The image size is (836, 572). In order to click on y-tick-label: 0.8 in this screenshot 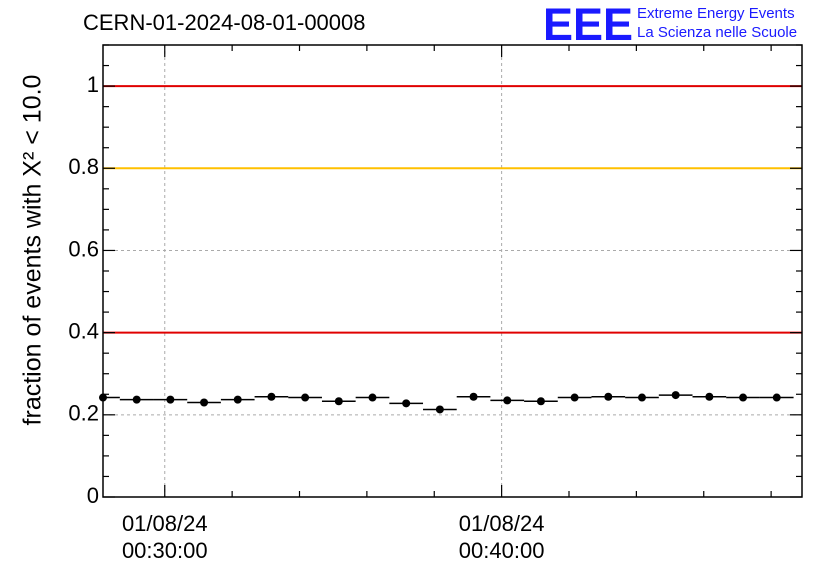, I will do `click(83, 166)`.